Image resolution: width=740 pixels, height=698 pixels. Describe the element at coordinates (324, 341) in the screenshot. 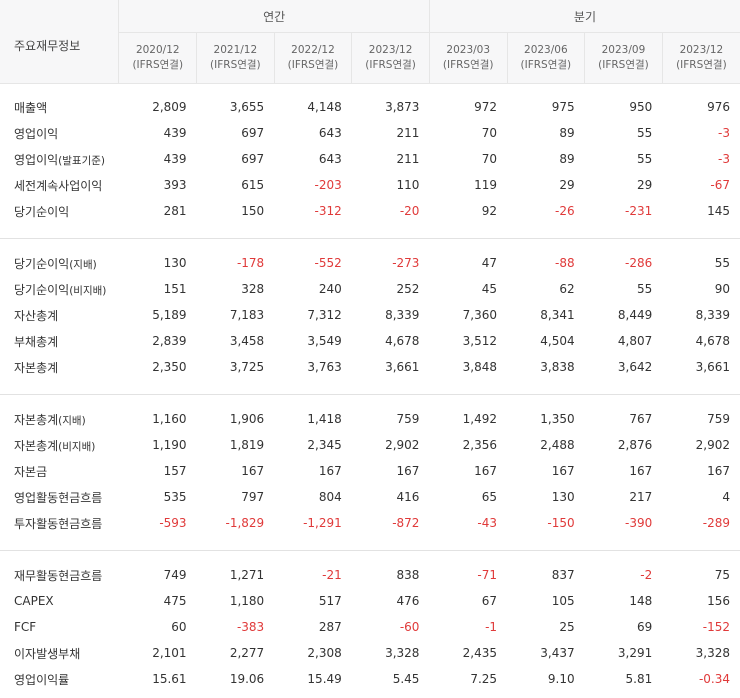

I see `value-cell: 3,549` at that location.